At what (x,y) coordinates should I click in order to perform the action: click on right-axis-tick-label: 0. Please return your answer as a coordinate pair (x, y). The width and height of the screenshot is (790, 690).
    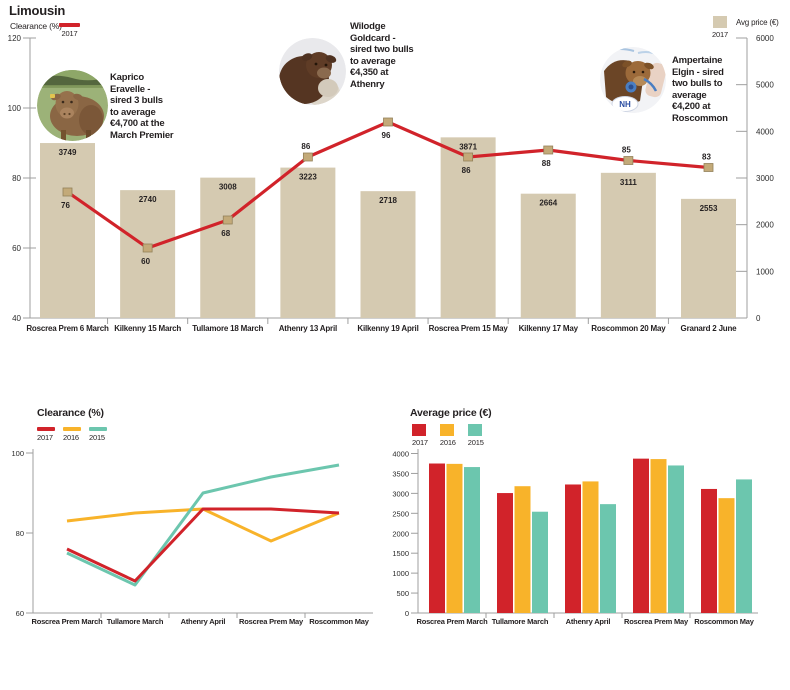
    Looking at the image, I should click on (758, 318).